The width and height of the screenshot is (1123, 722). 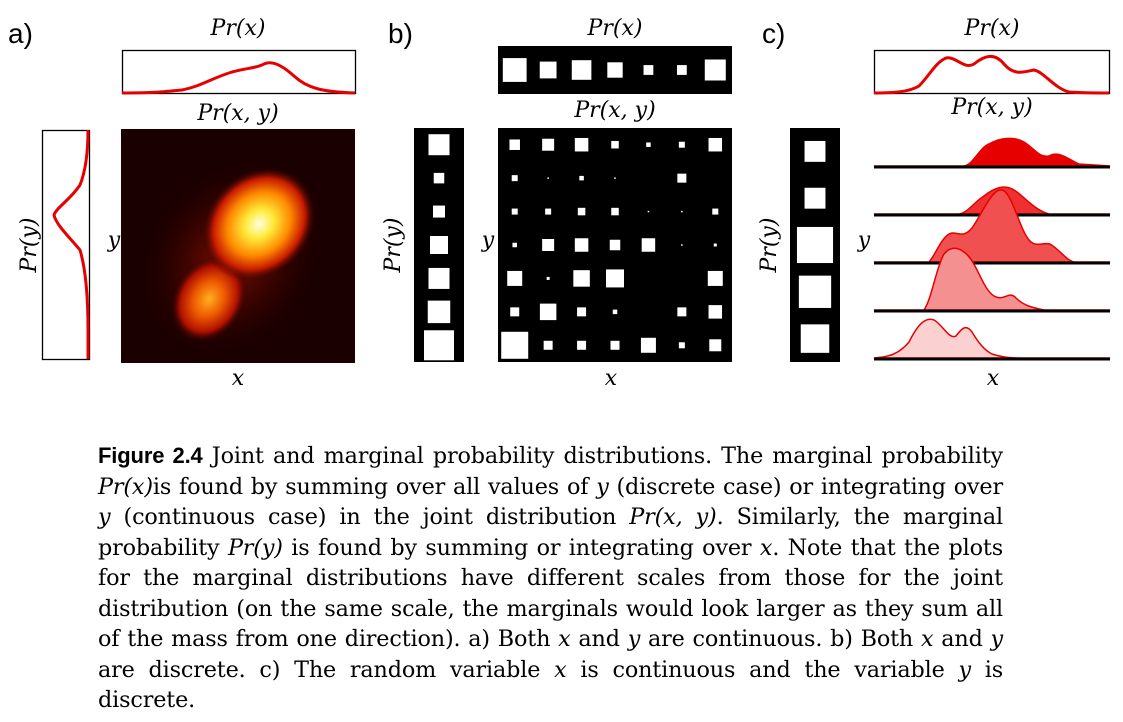 What do you see at coordinates (125, 486) in the screenshot?
I see `caption-math: Pr(x)` at bounding box center [125, 486].